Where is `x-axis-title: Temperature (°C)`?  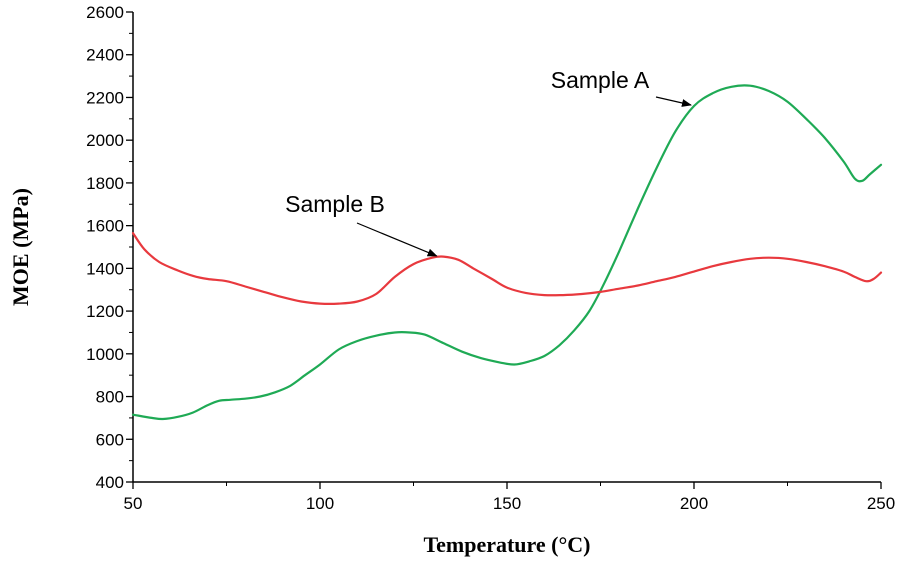 x-axis-title: Temperature (°C) is located at coordinates (506, 544).